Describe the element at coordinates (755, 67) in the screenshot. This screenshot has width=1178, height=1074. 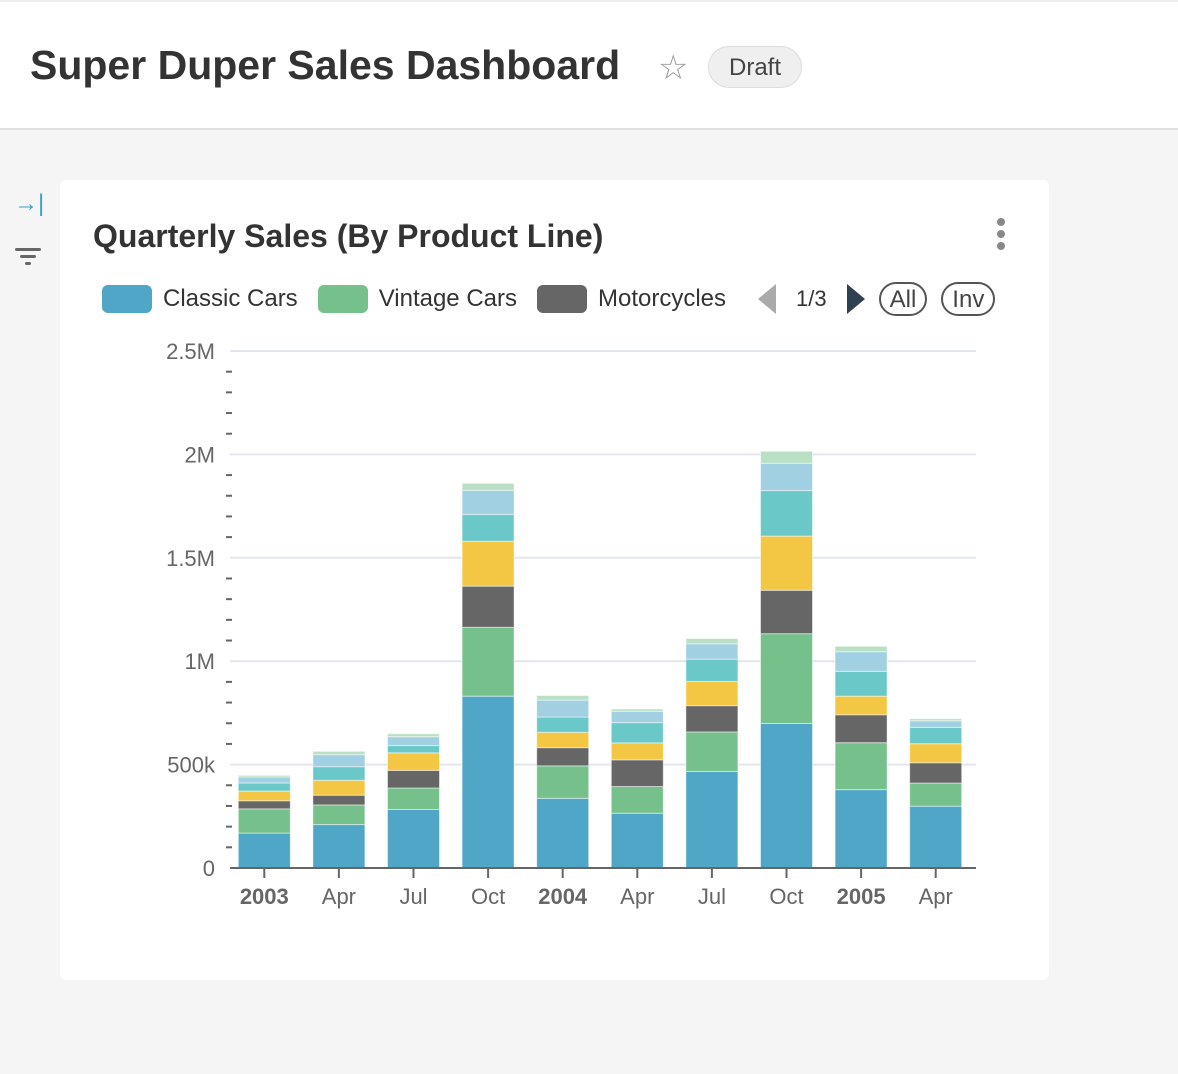
I see `status-badge: Draft` at that location.